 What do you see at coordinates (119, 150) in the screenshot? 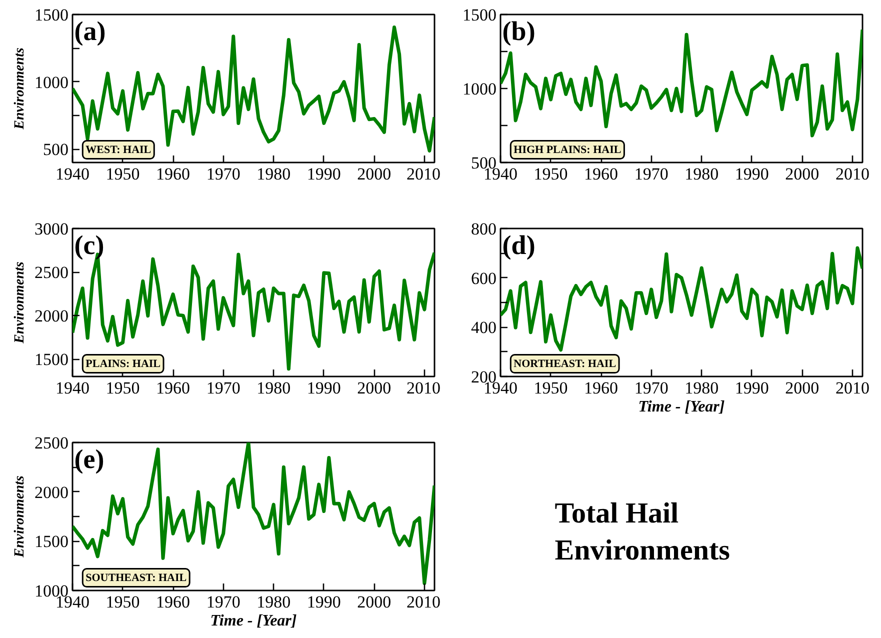
I see `annotation: WEST: HAIL` at bounding box center [119, 150].